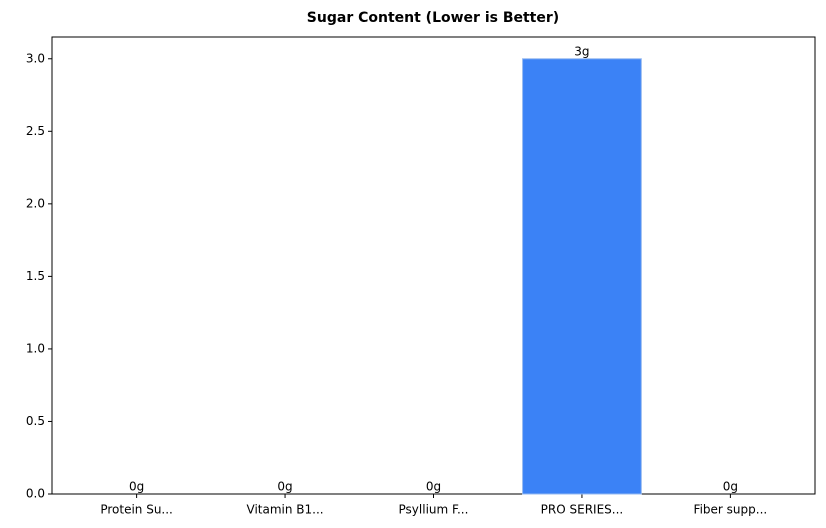 Image resolution: width=826 pixels, height=528 pixels. Describe the element at coordinates (35, 58) in the screenshot. I see `y-tick-label: 3.0` at that location.